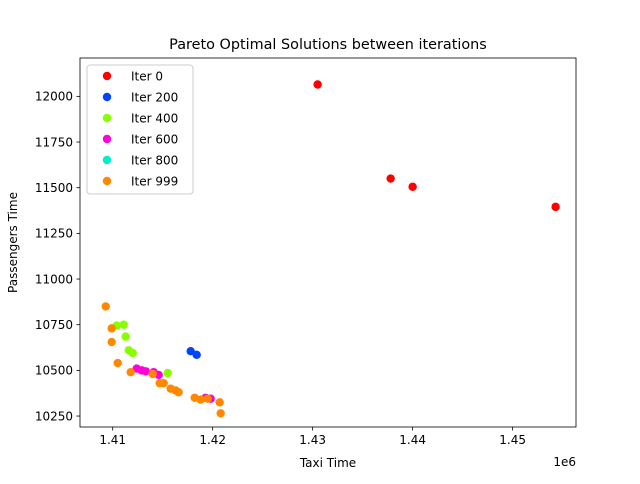 The image size is (640, 484). What do you see at coordinates (312, 440) in the screenshot?
I see `x-tick-label: 1.43` at bounding box center [312, 440].